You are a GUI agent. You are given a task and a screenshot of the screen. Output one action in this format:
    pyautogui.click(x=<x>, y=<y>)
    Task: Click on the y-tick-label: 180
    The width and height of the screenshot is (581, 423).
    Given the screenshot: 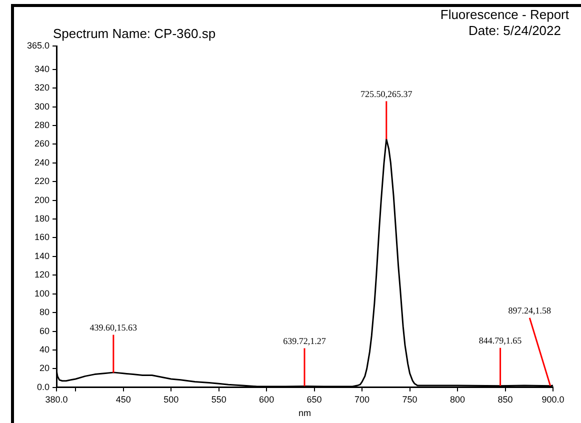 What is the action you would take?
    pyautogui.click(x=42, y=219)
    